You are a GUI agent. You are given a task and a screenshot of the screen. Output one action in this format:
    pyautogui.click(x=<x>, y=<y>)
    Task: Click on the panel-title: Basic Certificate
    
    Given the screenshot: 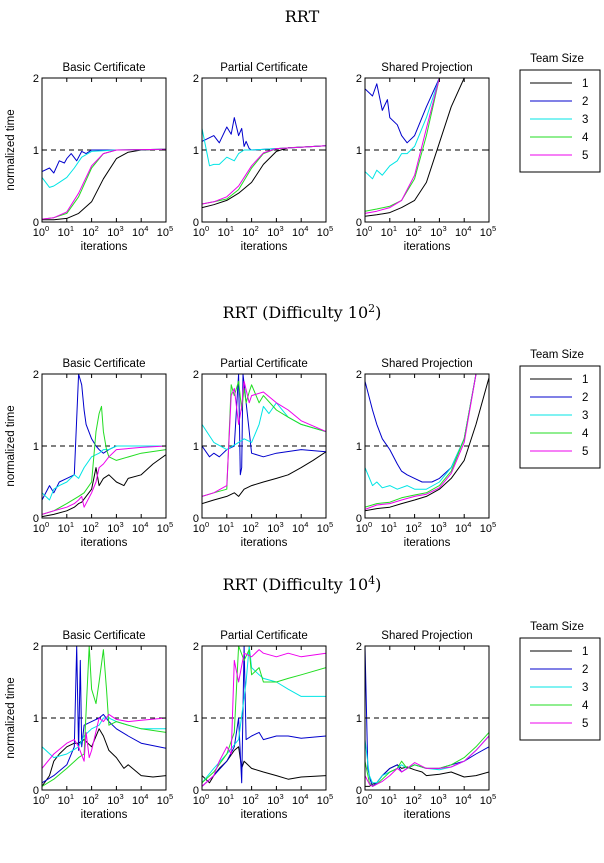 What is the action you would take?
    pyautogui.click(x=103, y=636)
    